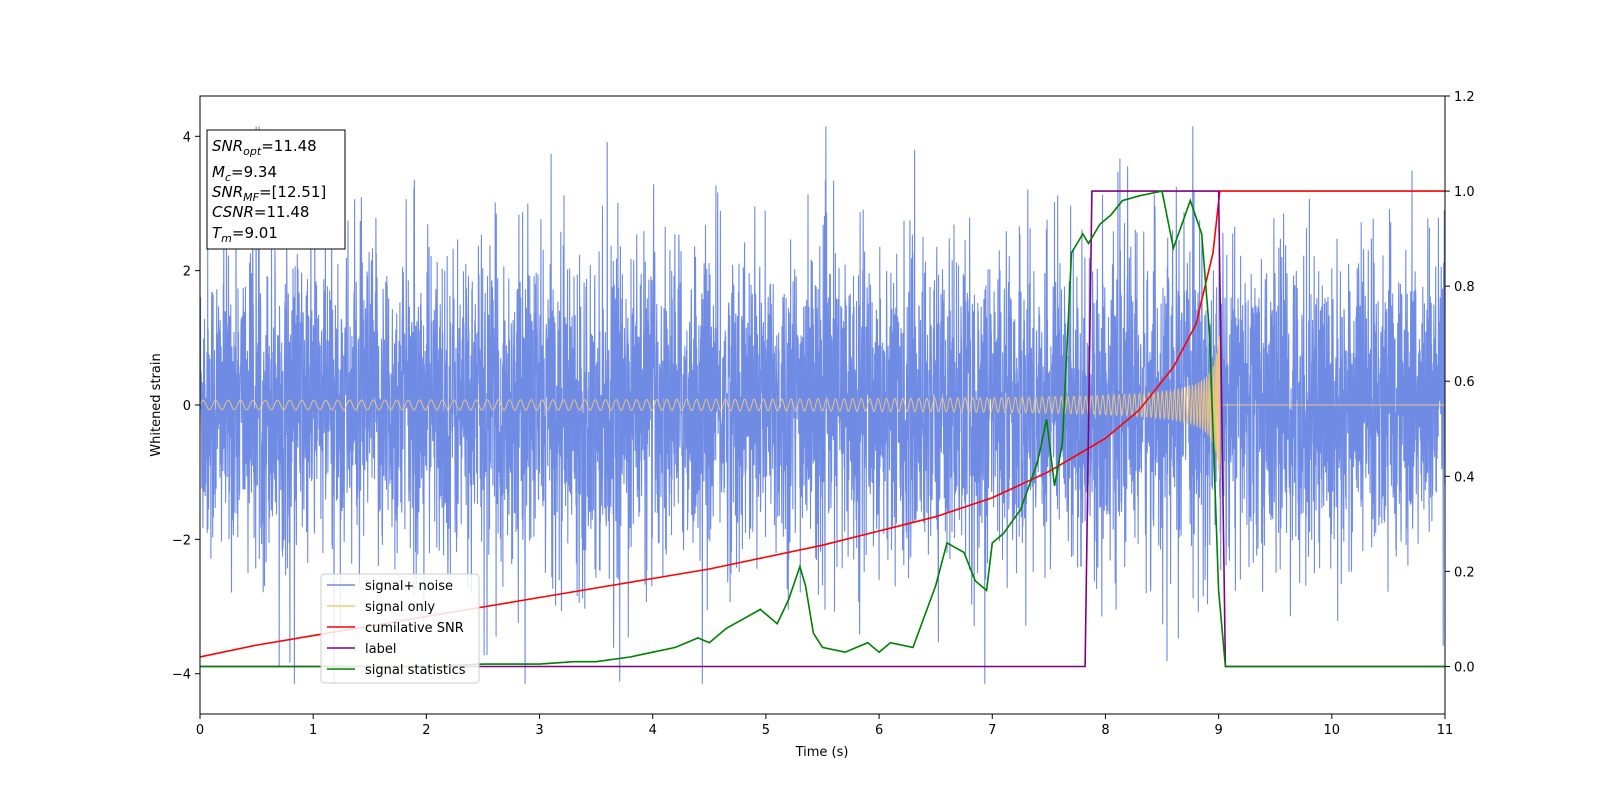 This screenshot has height=804, width=1600. I want to click on x-axis: 0 1 2 3 4 5 6 7 8 9 10 11, so click(824, 726).